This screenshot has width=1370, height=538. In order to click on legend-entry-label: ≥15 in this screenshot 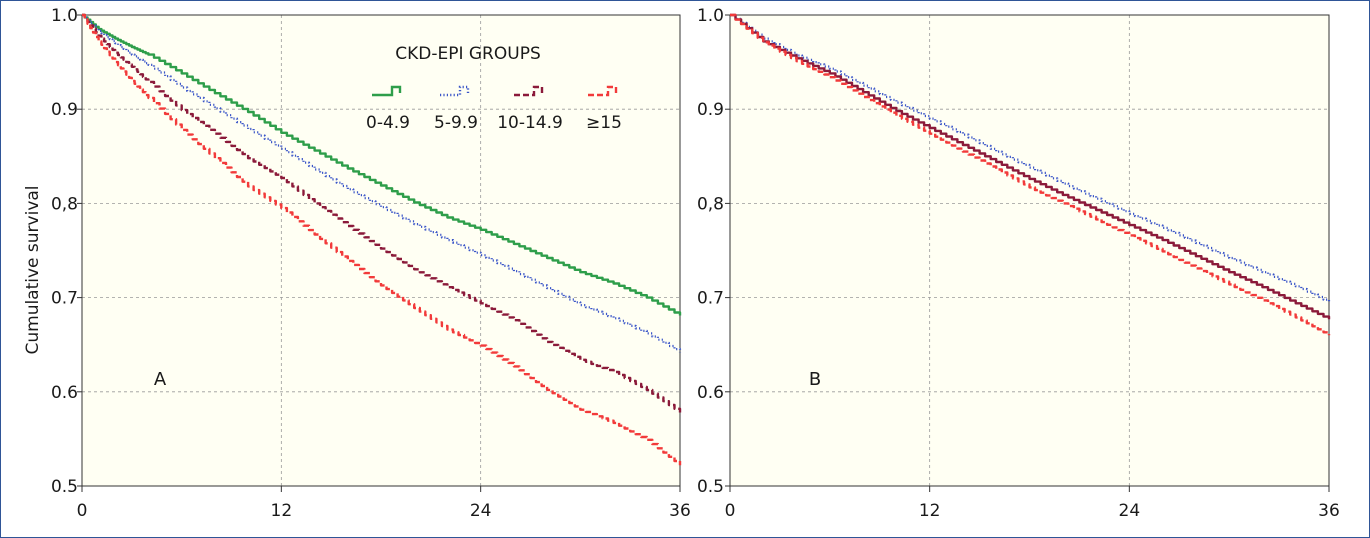, I will do `click(604, 123)`.